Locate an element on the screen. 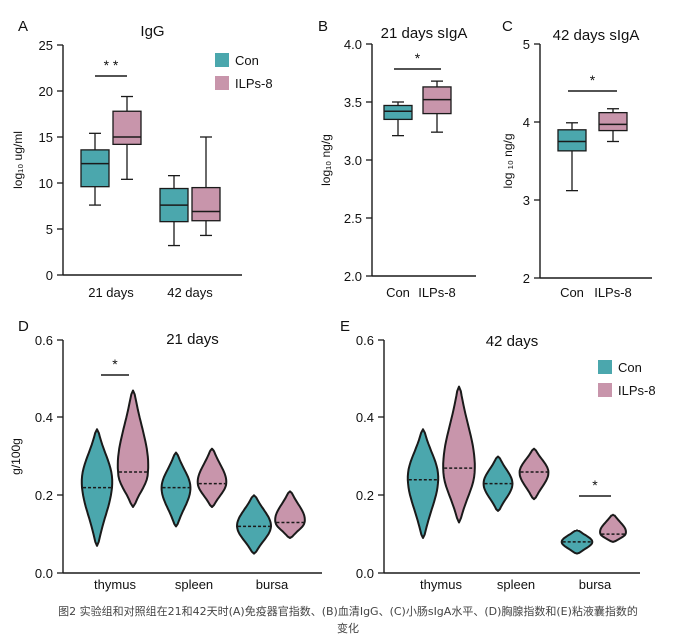  y-tick-label: 4.0 is located at coordinates (353, 44).